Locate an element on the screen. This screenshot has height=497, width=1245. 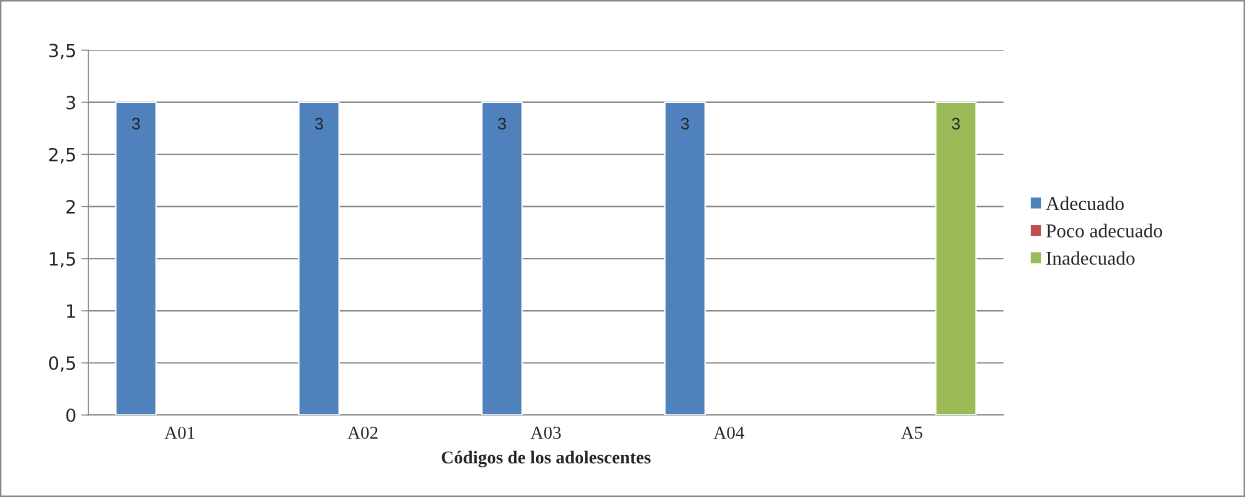
y-tick-label: 0,5 is located at coordinates (62, 364).